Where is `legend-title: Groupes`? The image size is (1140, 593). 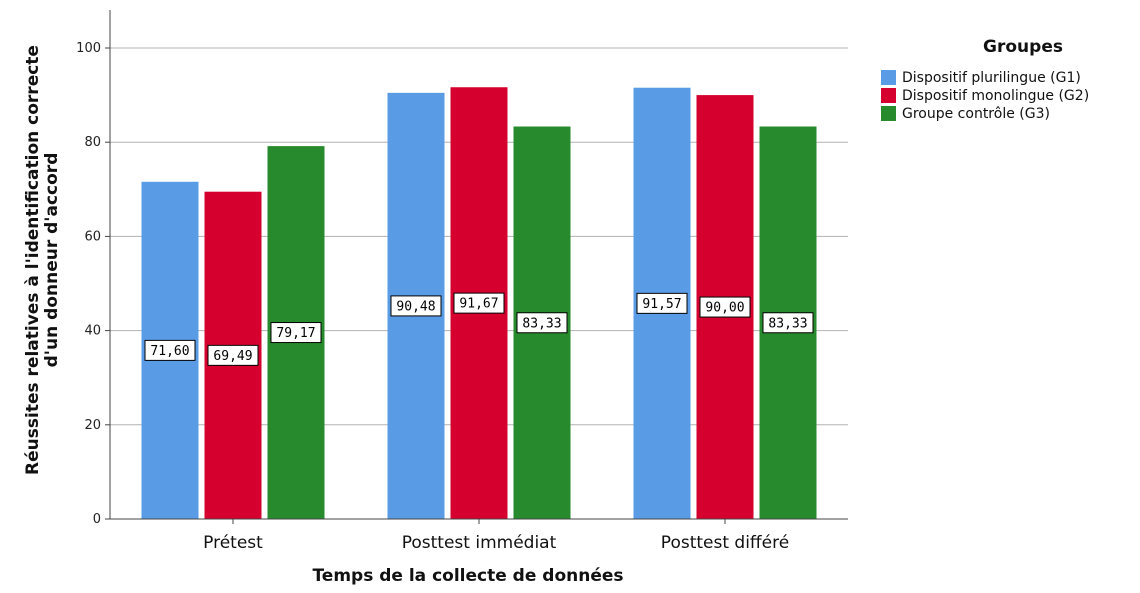
legend-title: Groupes is located at coordinates (1023, 47).